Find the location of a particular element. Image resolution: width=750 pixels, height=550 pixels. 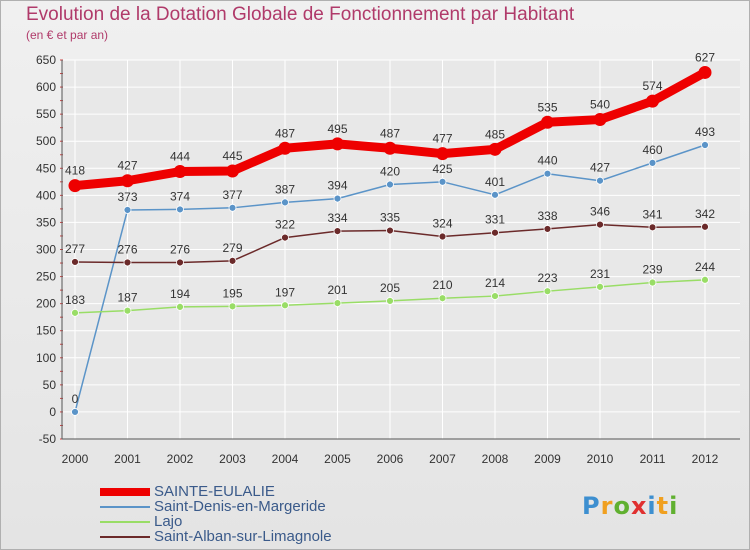

data-label: 331 is located at coordinates (495, 220).